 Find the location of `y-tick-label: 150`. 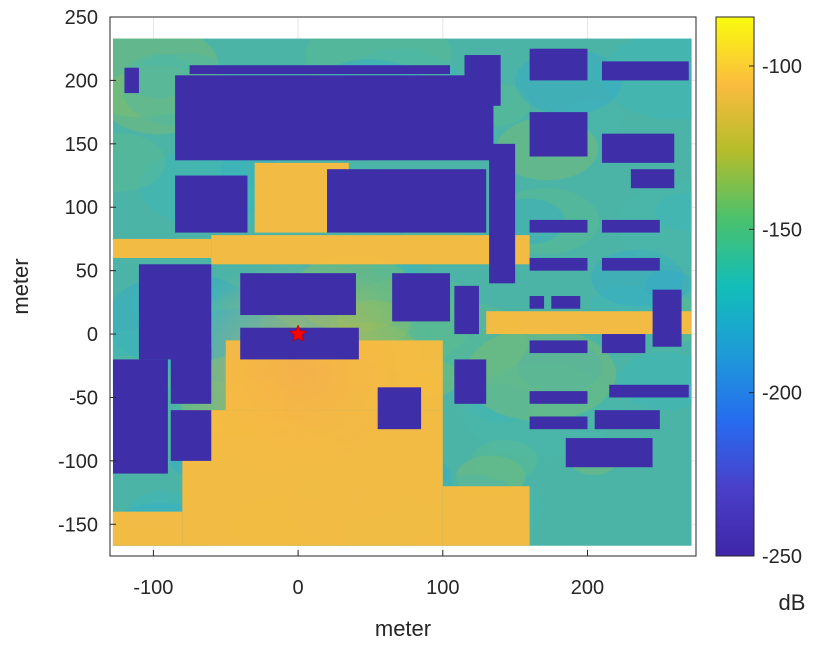

y-tick-label: 150 is located at coordinates (81, 145).